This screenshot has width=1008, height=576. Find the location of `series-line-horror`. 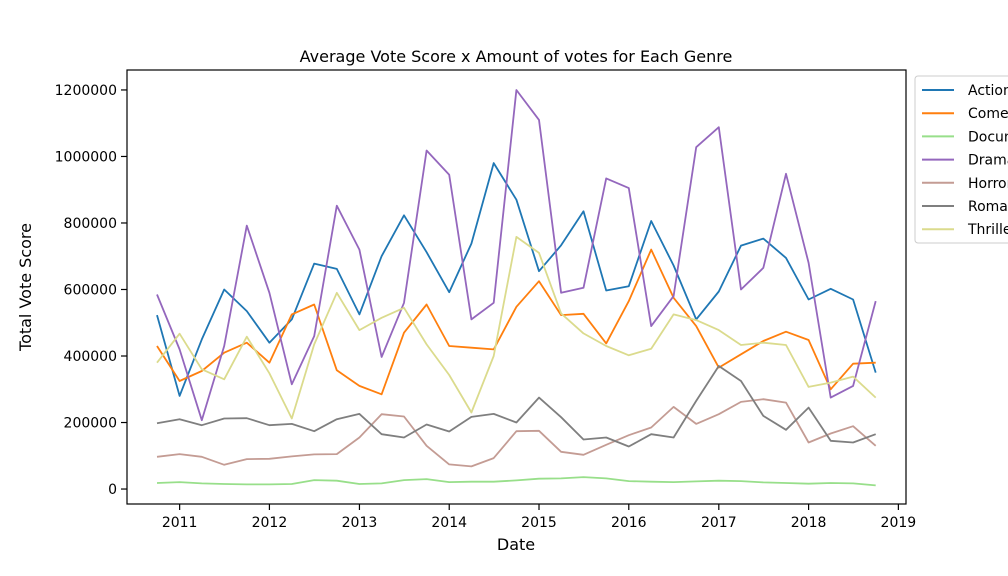

series-line-horror is located at coordinates (516, 433).